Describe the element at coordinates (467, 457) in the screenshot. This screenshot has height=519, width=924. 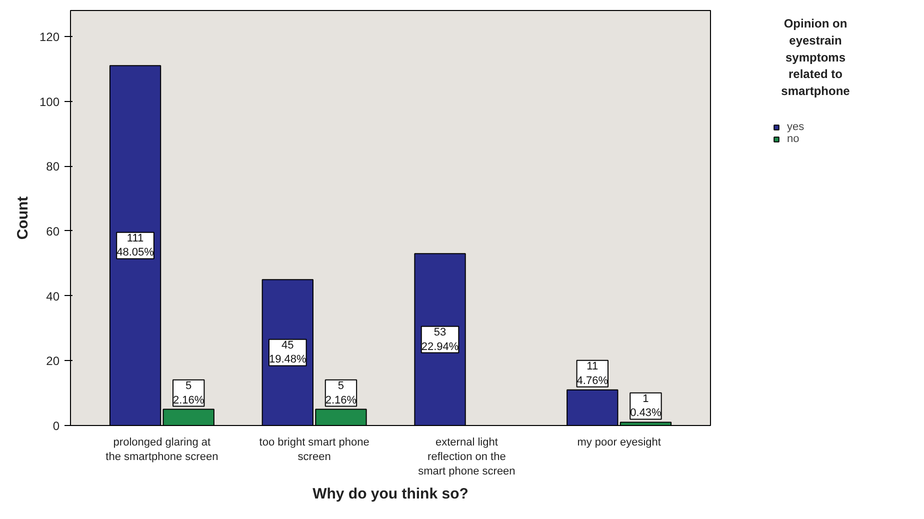
I see `x-tick-label: external light reflection on the smart phone screen` at that location.